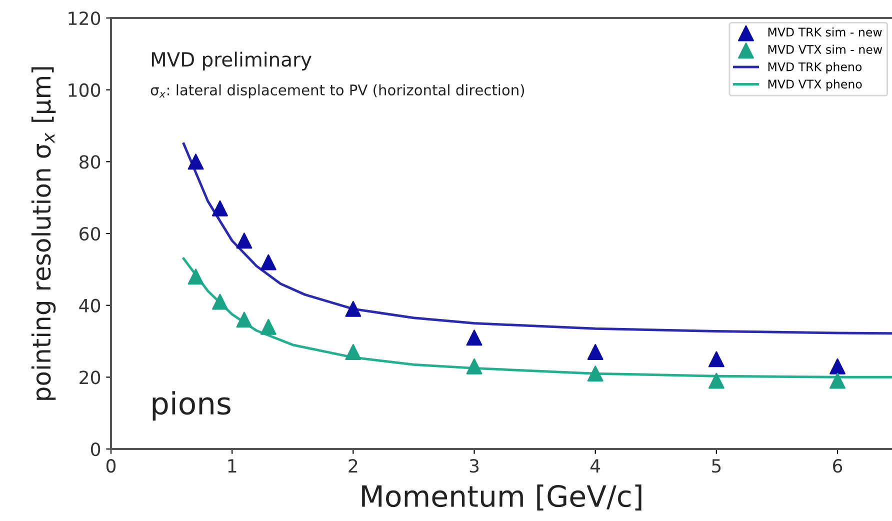 The width and height of the screenshot is (892, 521). What do you see at coordinates (111, 466) in the screenshot?
I see `x-tick-label: 0` at bounding box center [111, 466].